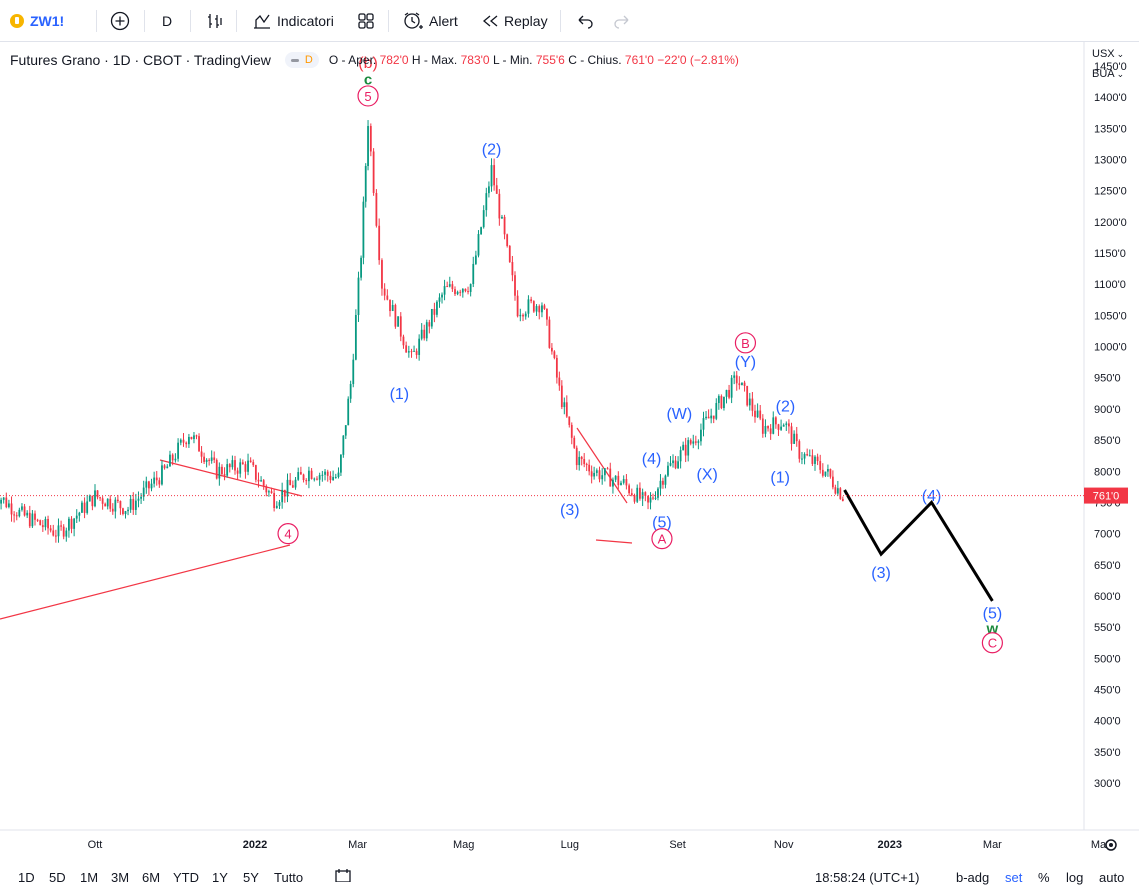 The image size is (1139, 885). Describe the element at coordinates (120, 20) in the screenshot. I see `compare-add-button` at that location.